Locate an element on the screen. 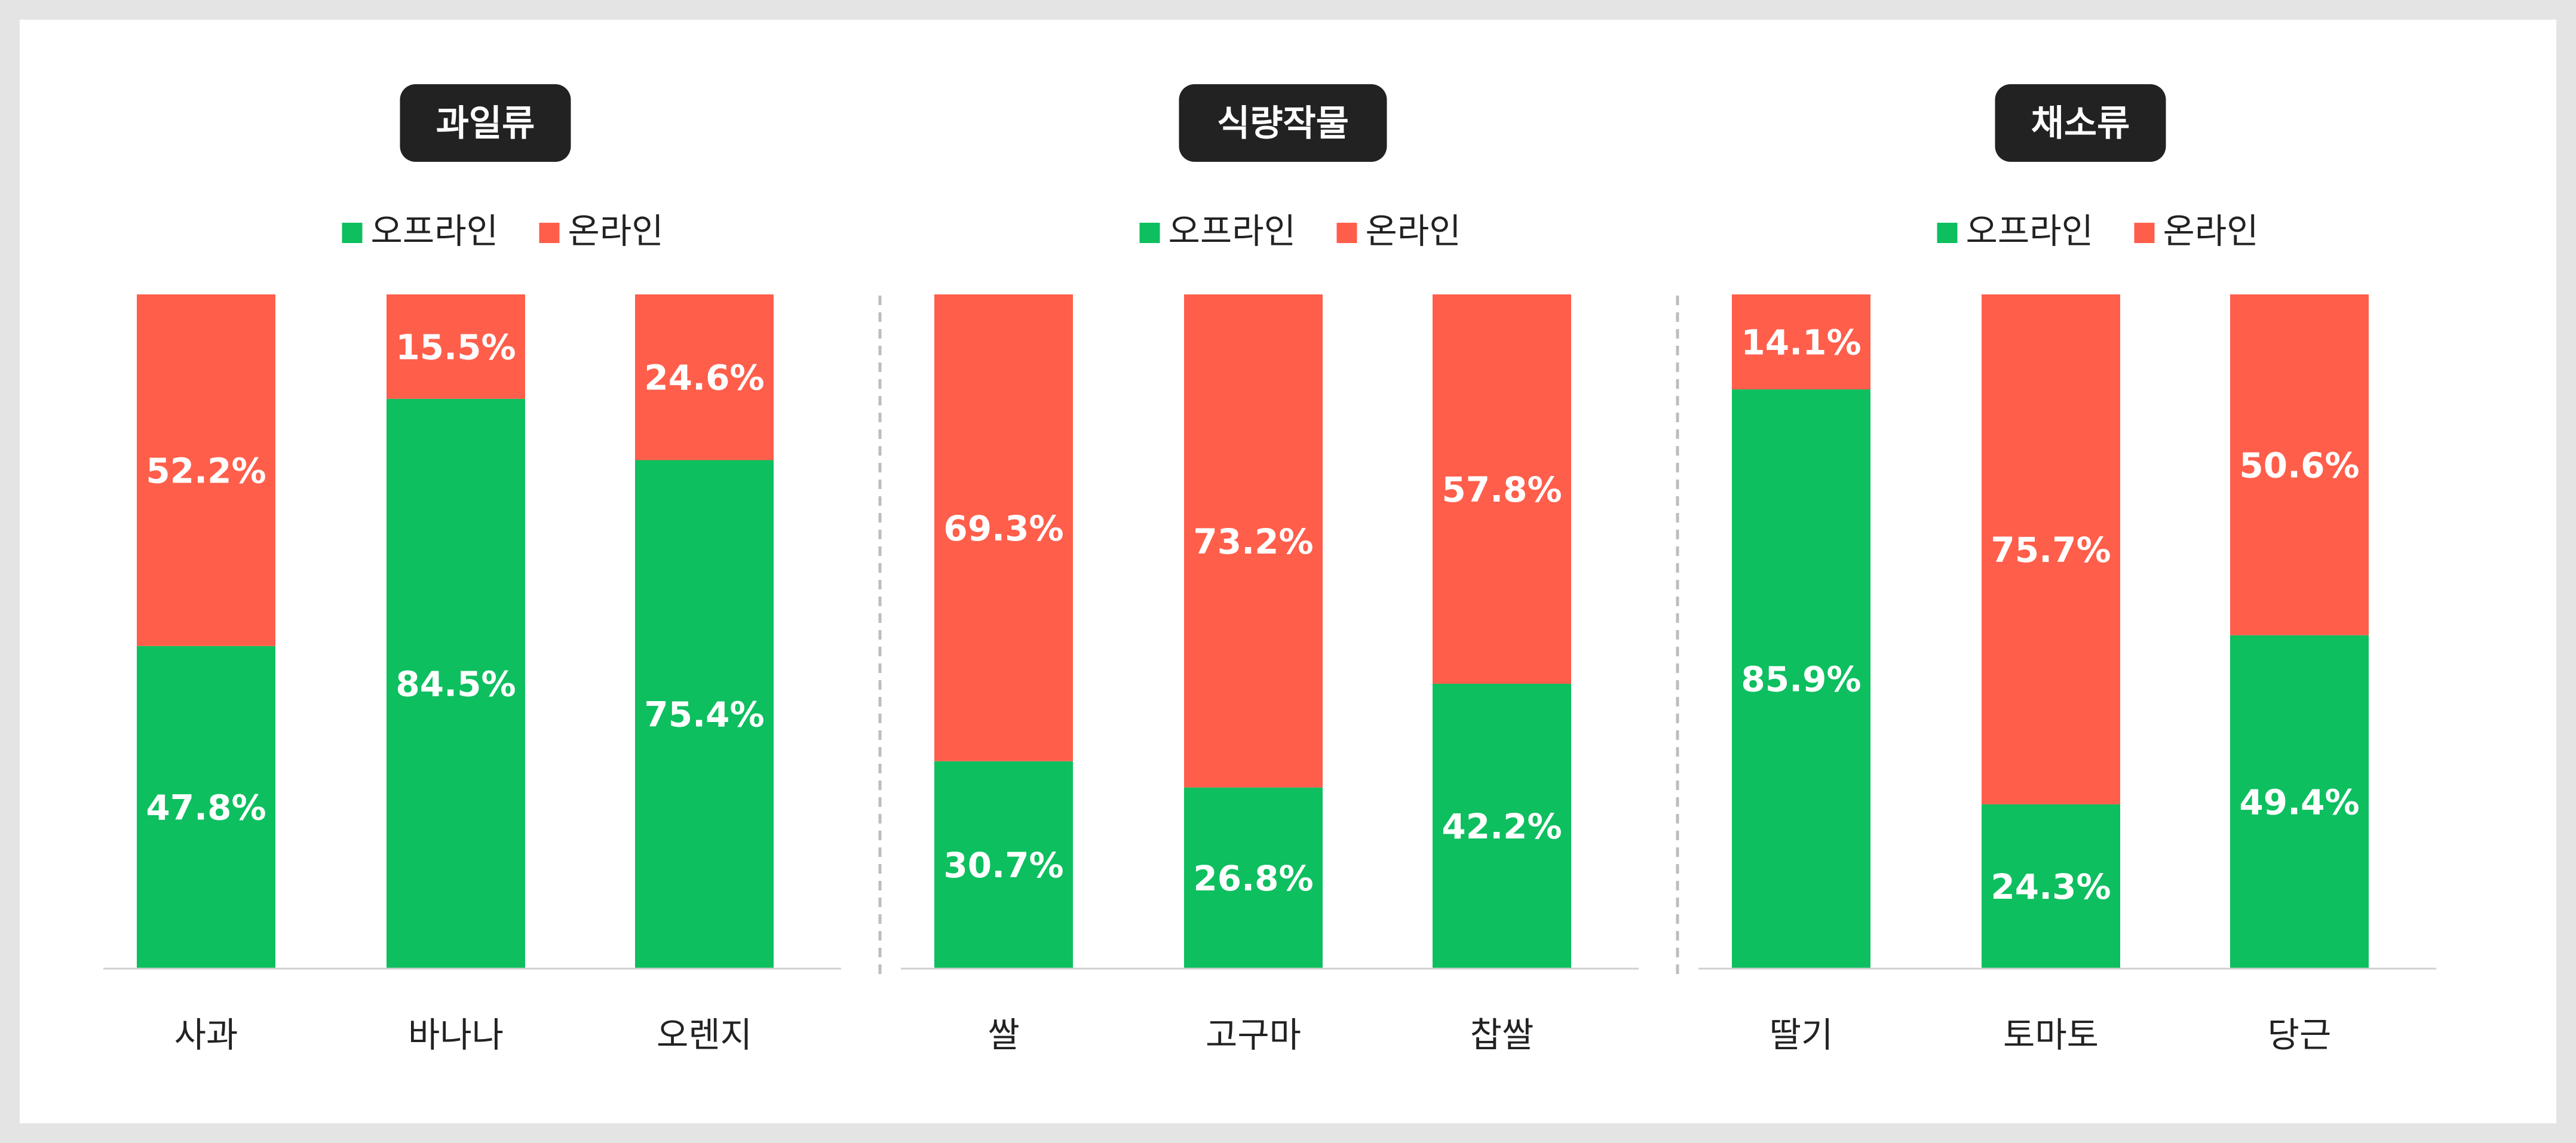  category-label: 당근 is located at coordinates (2300, 1035).